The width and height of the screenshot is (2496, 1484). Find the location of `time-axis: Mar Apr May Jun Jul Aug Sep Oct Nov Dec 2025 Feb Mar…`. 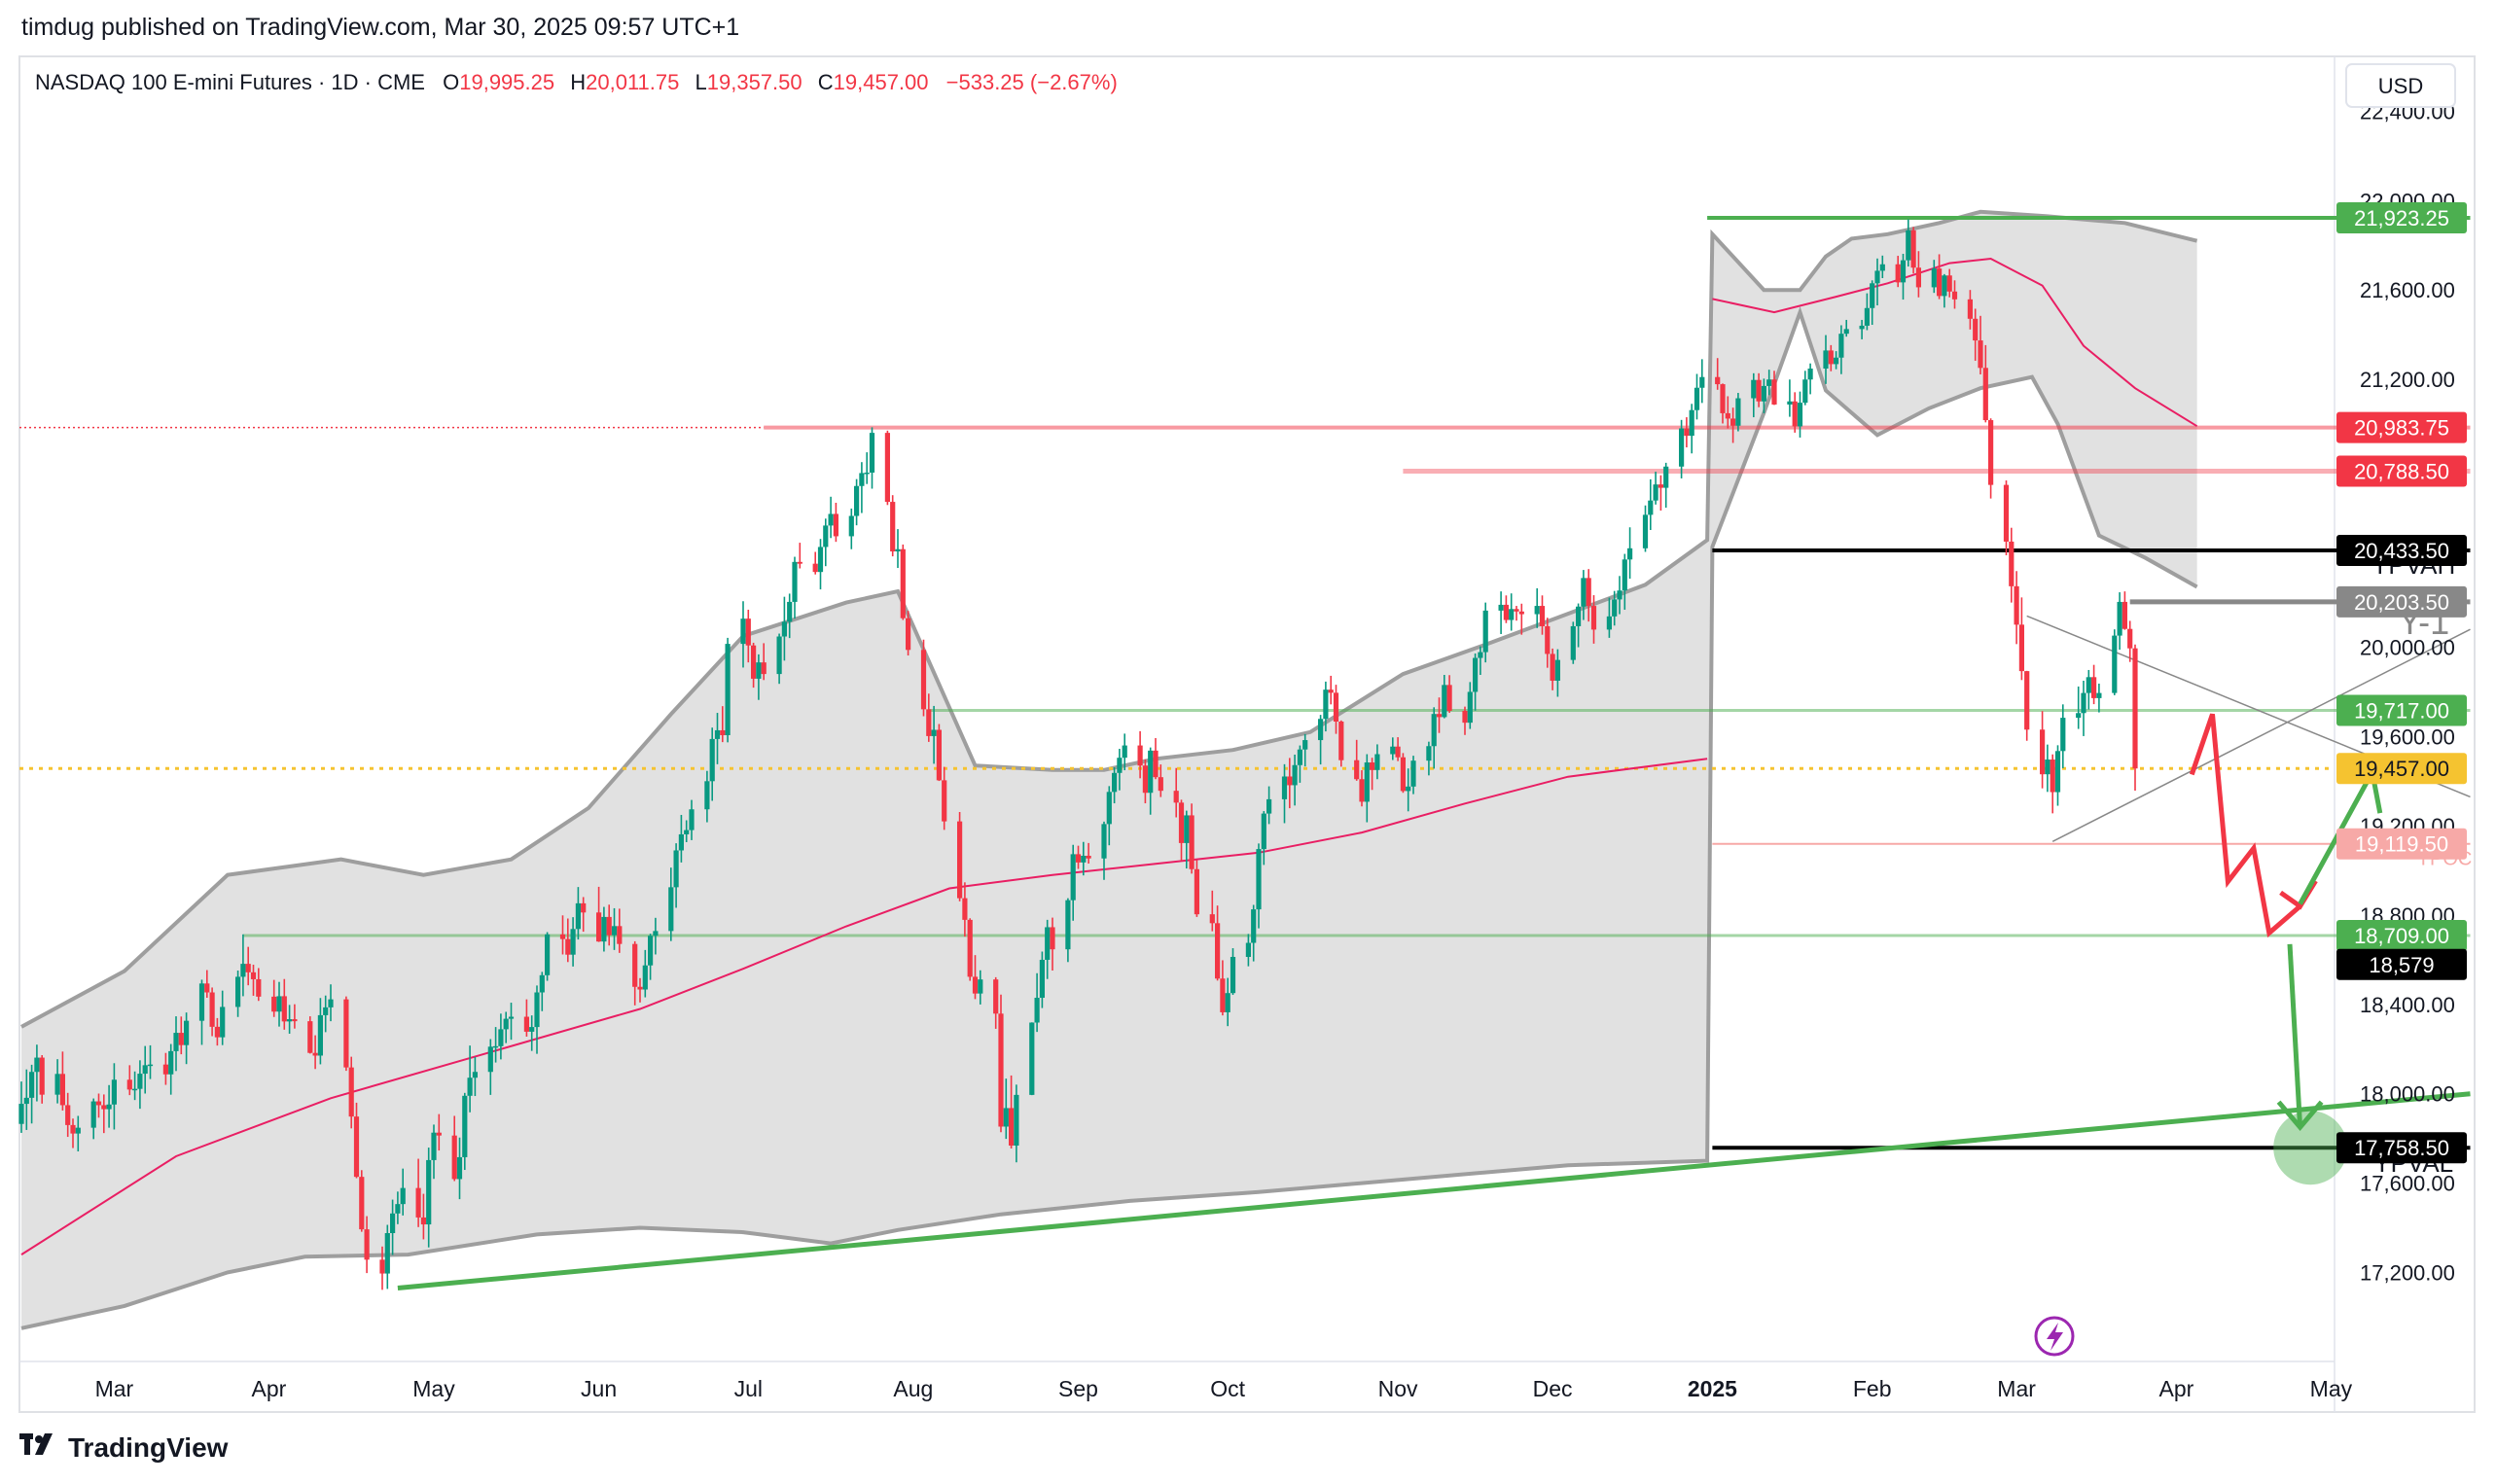

time-axis: Mar Apr May Jun Jul Aug Sep Oct Nov Dec 2025 Feb Mar… is located at coordinates (1224, 1389).